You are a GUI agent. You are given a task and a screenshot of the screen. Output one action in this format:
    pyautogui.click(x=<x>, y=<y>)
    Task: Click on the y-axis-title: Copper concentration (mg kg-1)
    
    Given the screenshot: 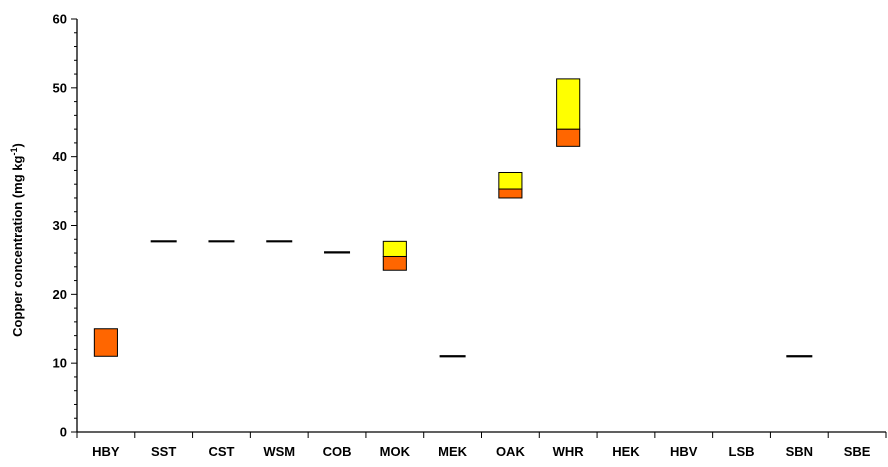 What is the action you would take?
    pyautogui.click(x=17, y=240)
    